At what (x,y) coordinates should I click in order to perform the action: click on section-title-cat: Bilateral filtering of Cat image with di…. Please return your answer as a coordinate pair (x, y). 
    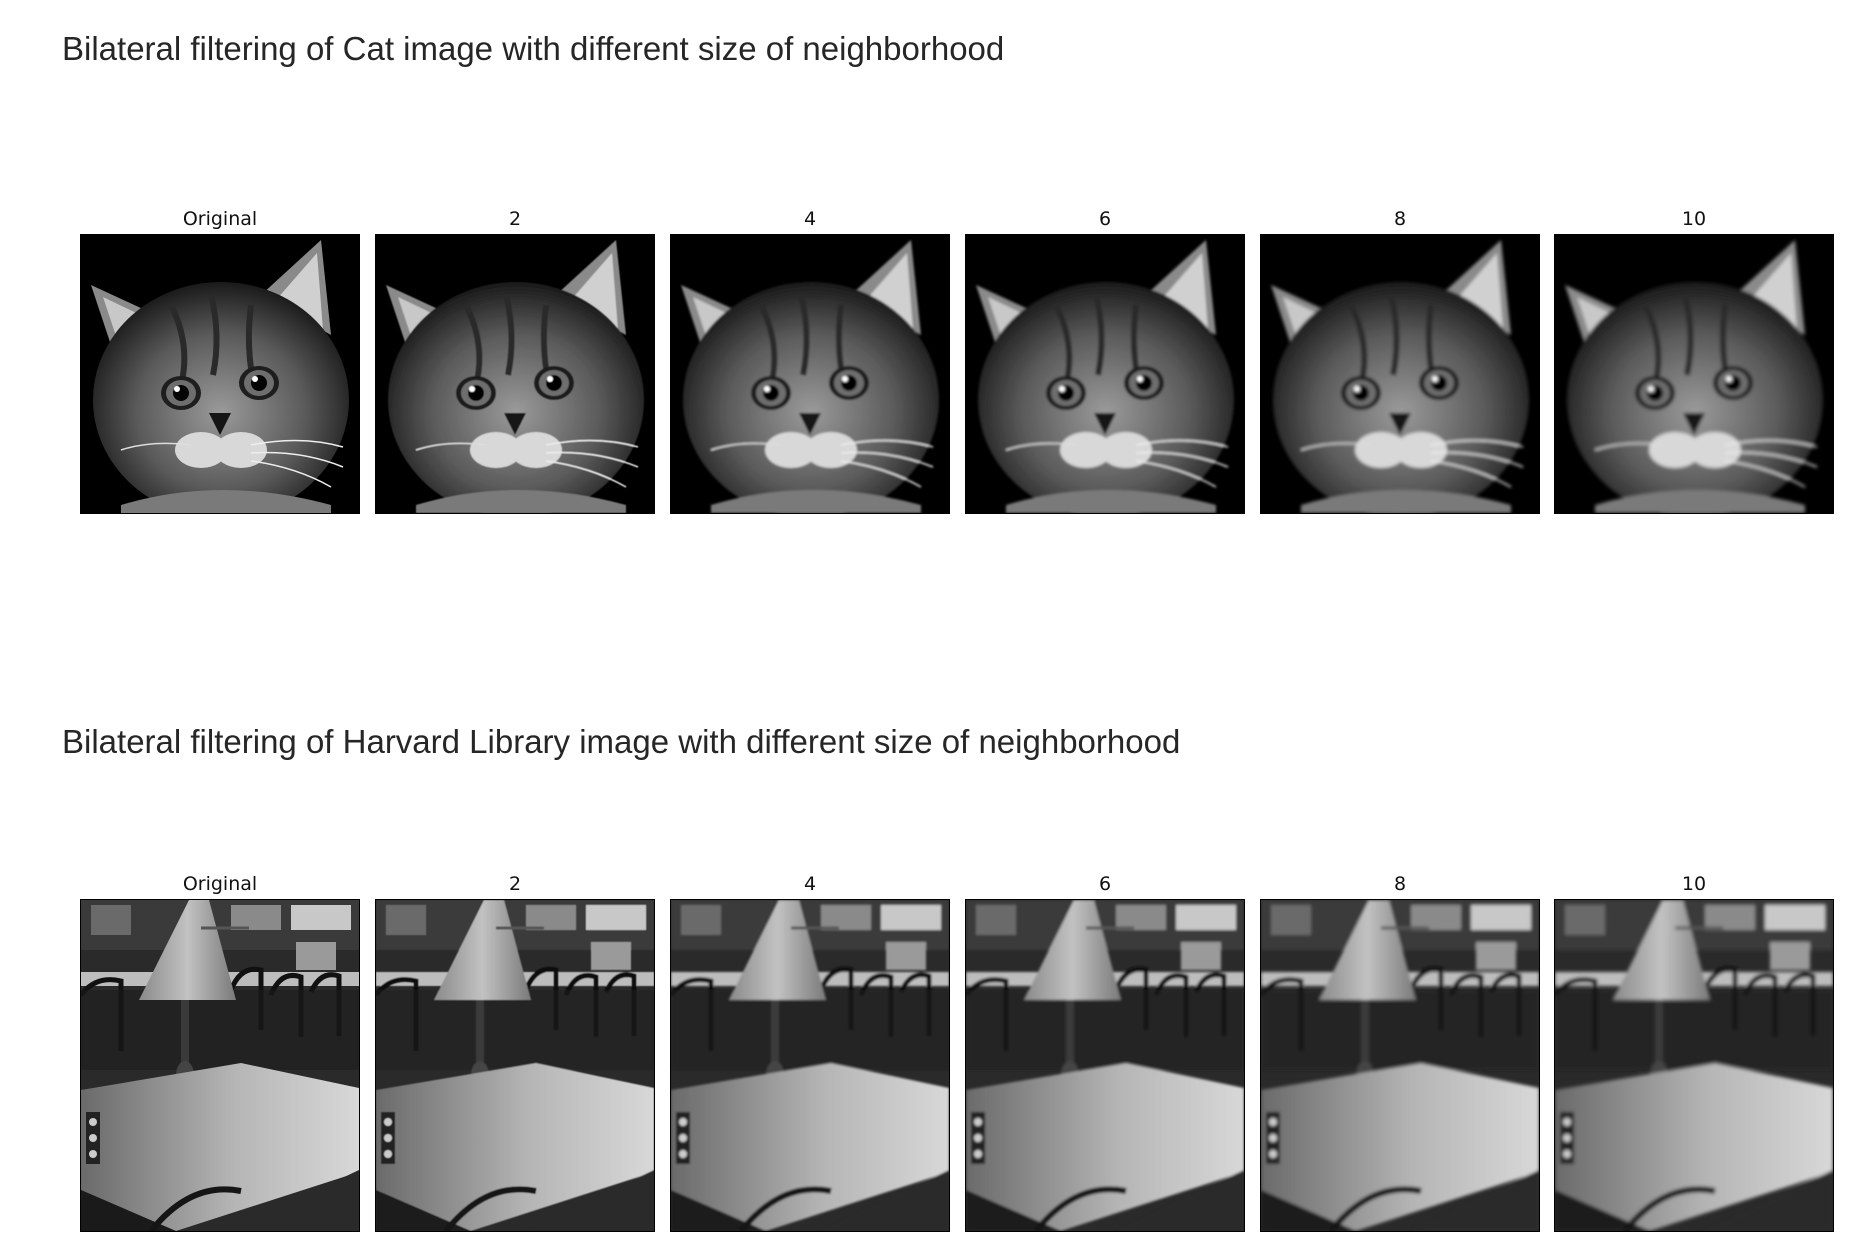
    Looking at the image, I should click on (533, 48).